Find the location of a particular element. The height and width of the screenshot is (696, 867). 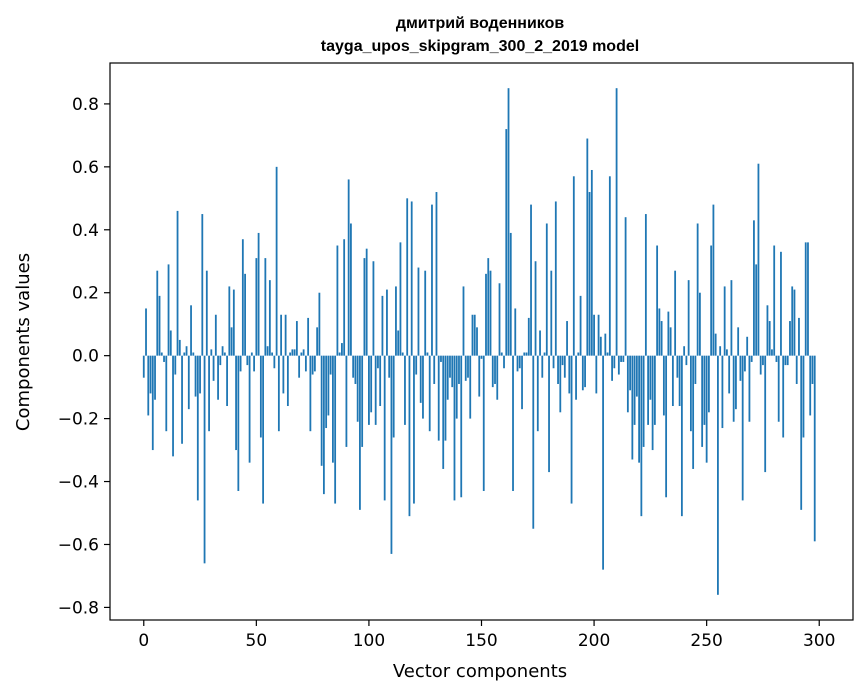

x-tick-label: 50 is located at coordinates (257, 641).